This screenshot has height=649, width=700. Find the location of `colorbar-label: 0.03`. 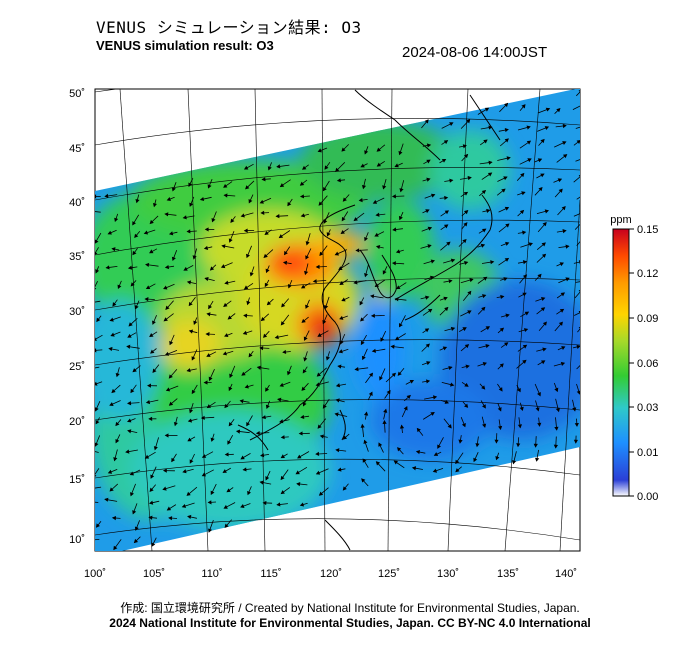

colorbar-label: 0.03 is located at coordinates (647, 408).